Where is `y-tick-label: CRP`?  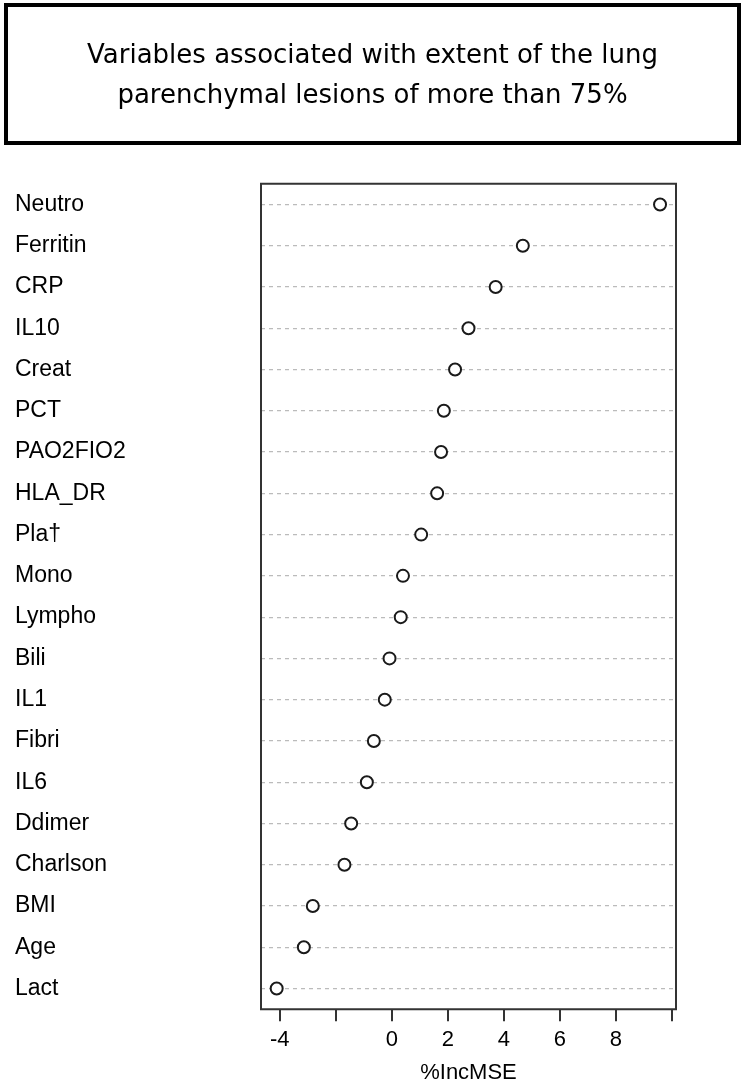
y-tick-label: CRP is located at coordinates (39, 285).